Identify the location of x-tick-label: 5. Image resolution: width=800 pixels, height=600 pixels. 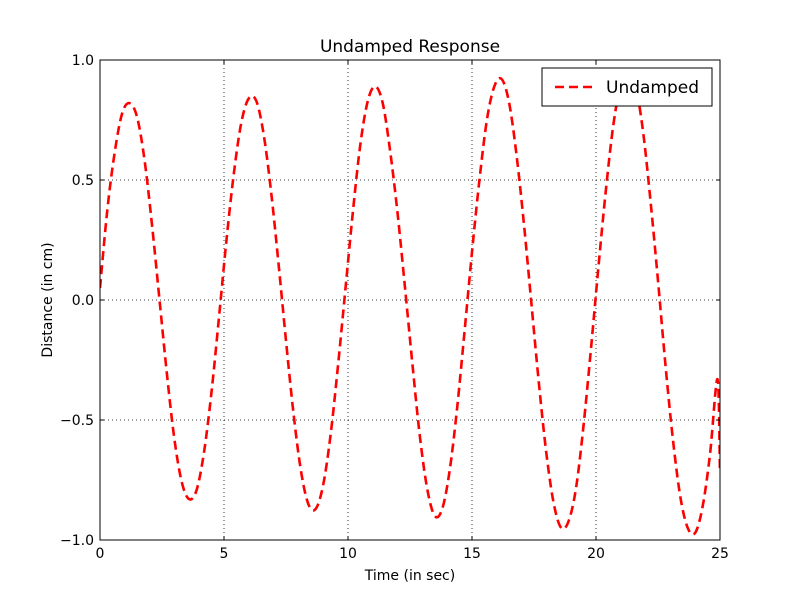
(224, 554).